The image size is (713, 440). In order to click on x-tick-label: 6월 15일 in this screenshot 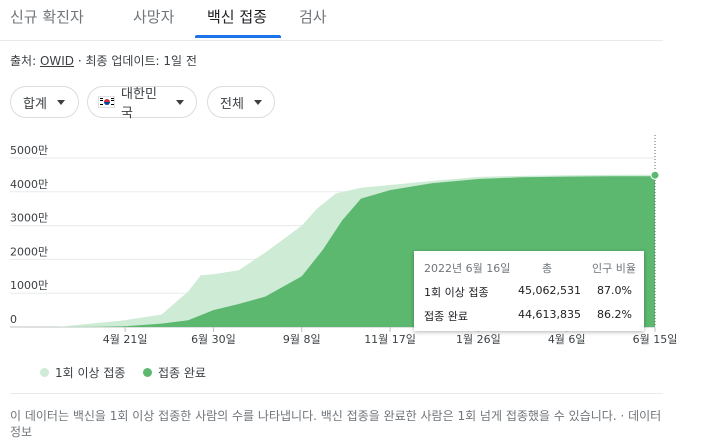, I will do `click(655, 339)`.